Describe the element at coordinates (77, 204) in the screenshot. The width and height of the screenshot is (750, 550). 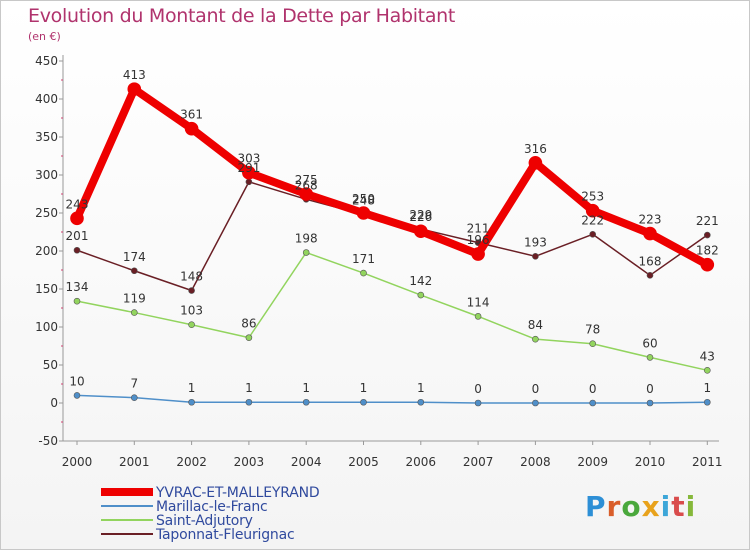
I see `data-label: 243` at that location.